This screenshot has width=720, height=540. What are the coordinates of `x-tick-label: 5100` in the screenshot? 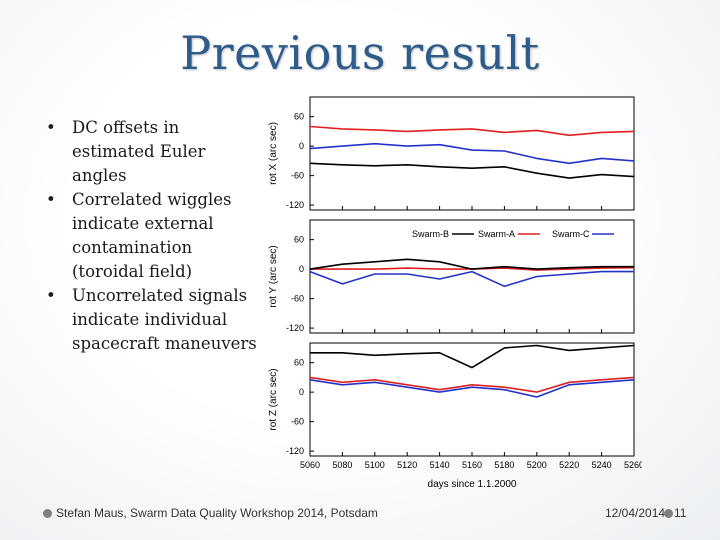 It's located at (375, 465).